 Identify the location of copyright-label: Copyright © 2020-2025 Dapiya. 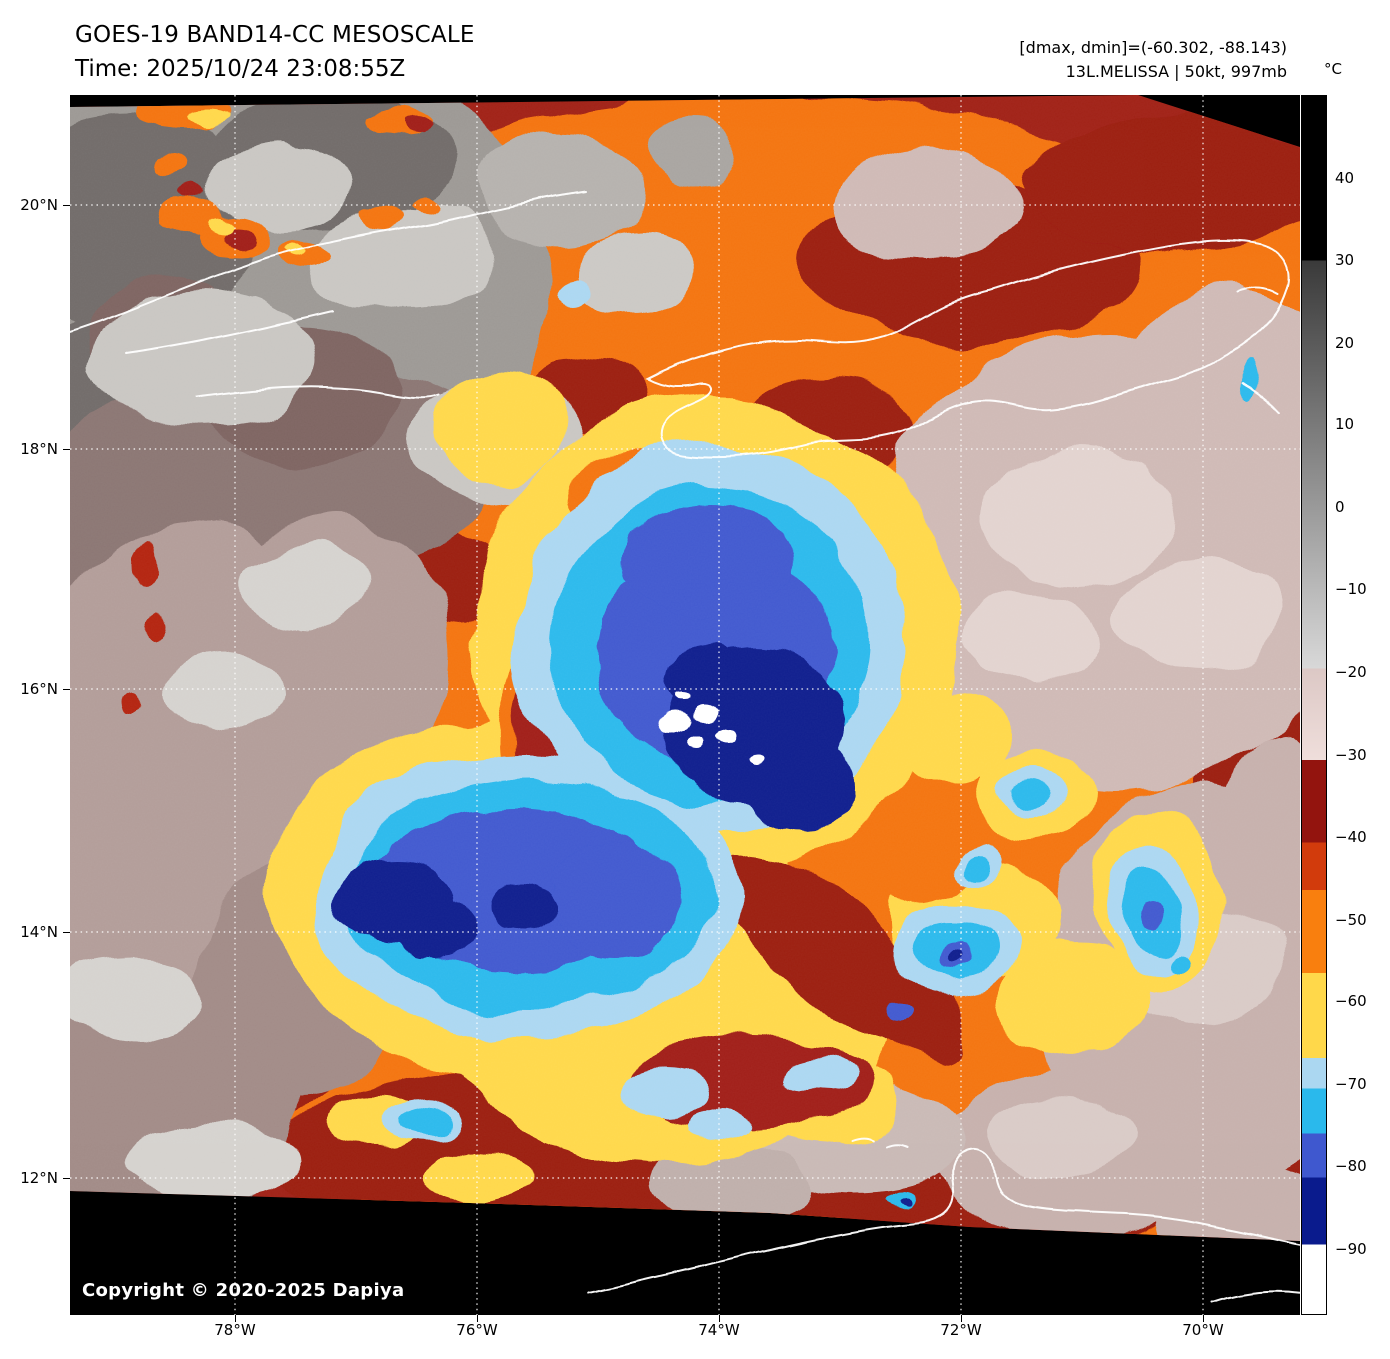
(243, 1290).